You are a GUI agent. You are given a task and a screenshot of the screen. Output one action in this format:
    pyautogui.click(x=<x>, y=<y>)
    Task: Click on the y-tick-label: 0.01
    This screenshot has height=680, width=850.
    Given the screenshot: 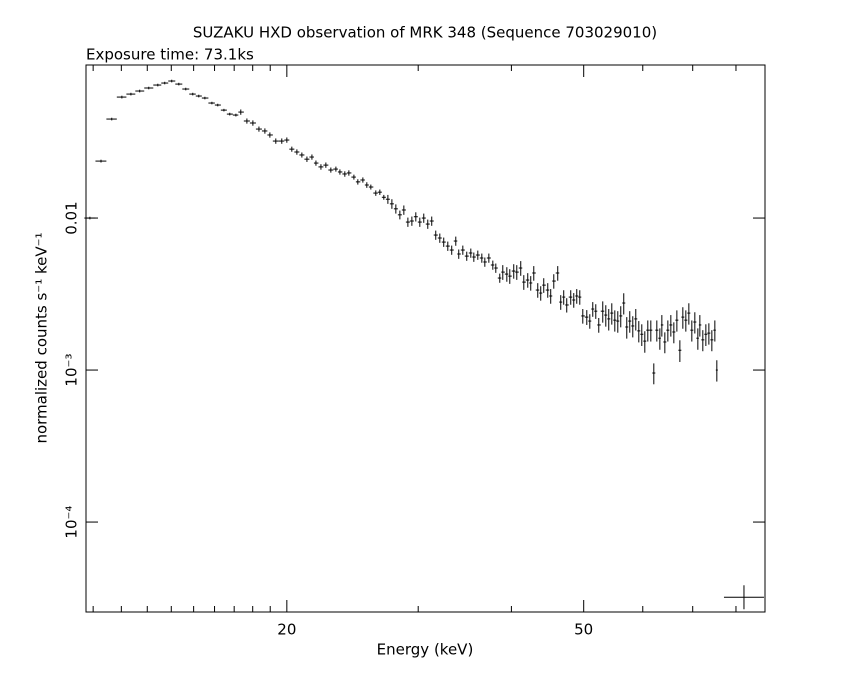 What is the action you would take?
    pyautogui.click(x=72, y=217)
    